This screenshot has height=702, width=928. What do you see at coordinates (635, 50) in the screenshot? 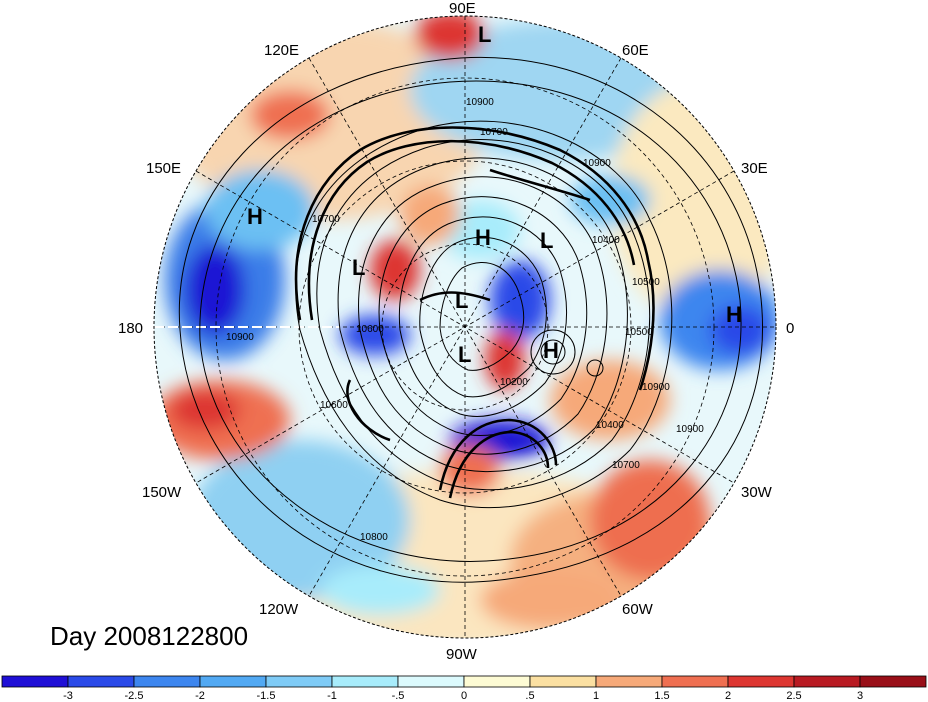
I see `longitude-label: 60E` at bounding box center [635, 50].